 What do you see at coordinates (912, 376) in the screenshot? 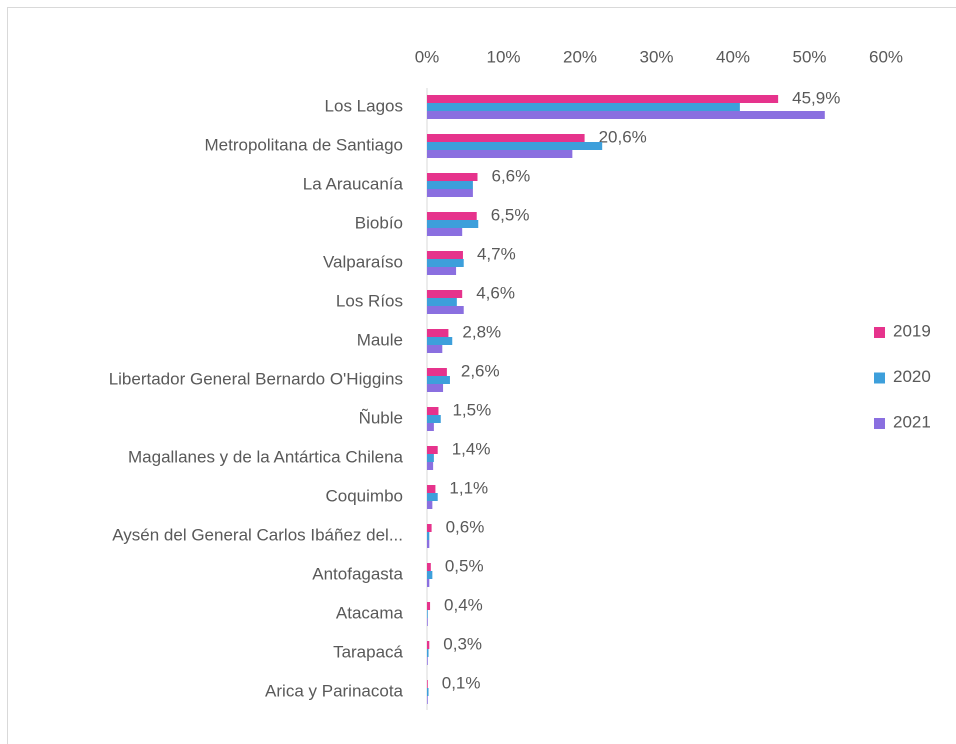
I see `legend-label: 2020` at bounding box center [912, 376].